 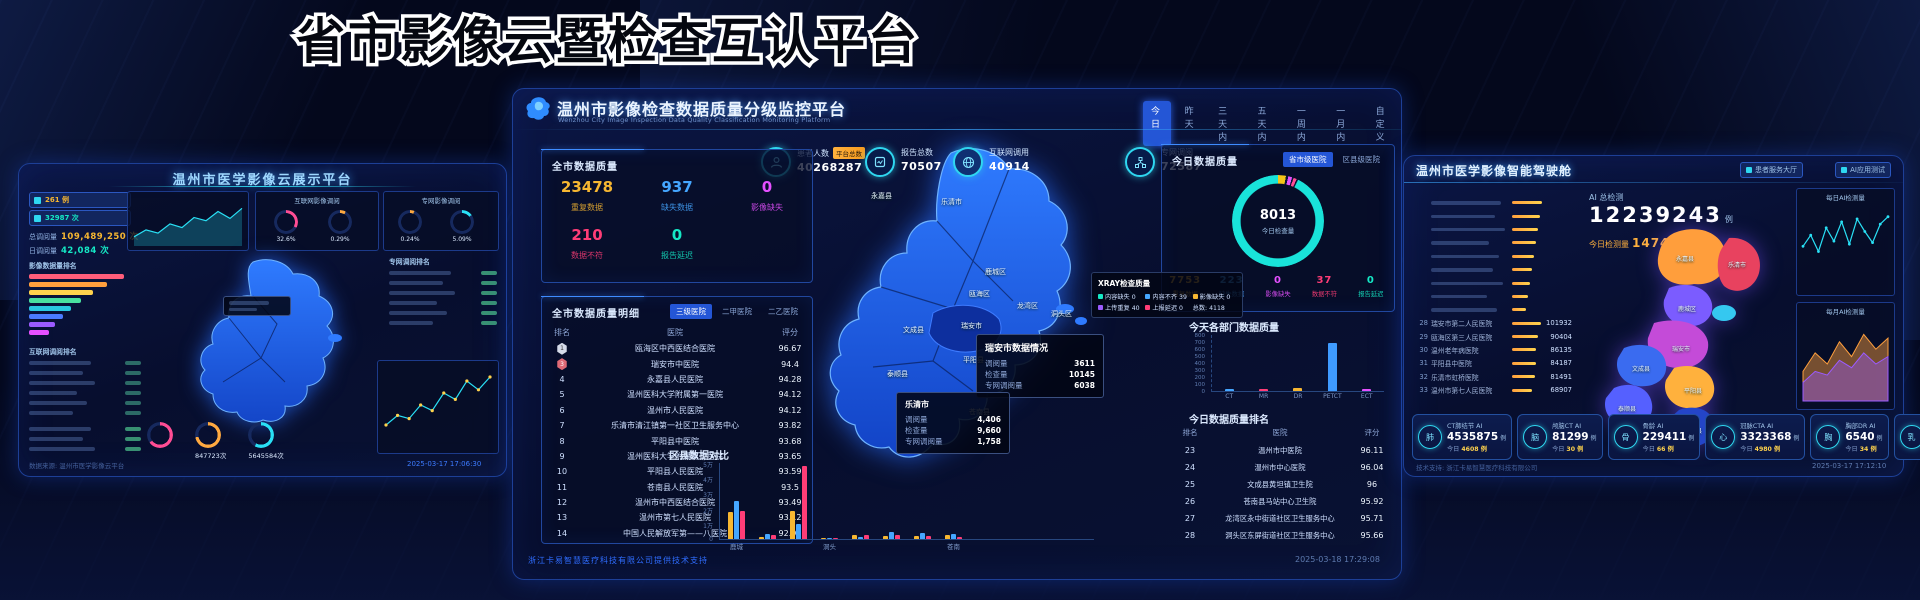 What do you see at coordinates (1229, 394) in the screenshot?
I see `bar: CT` at bounding box center [1229, 394].